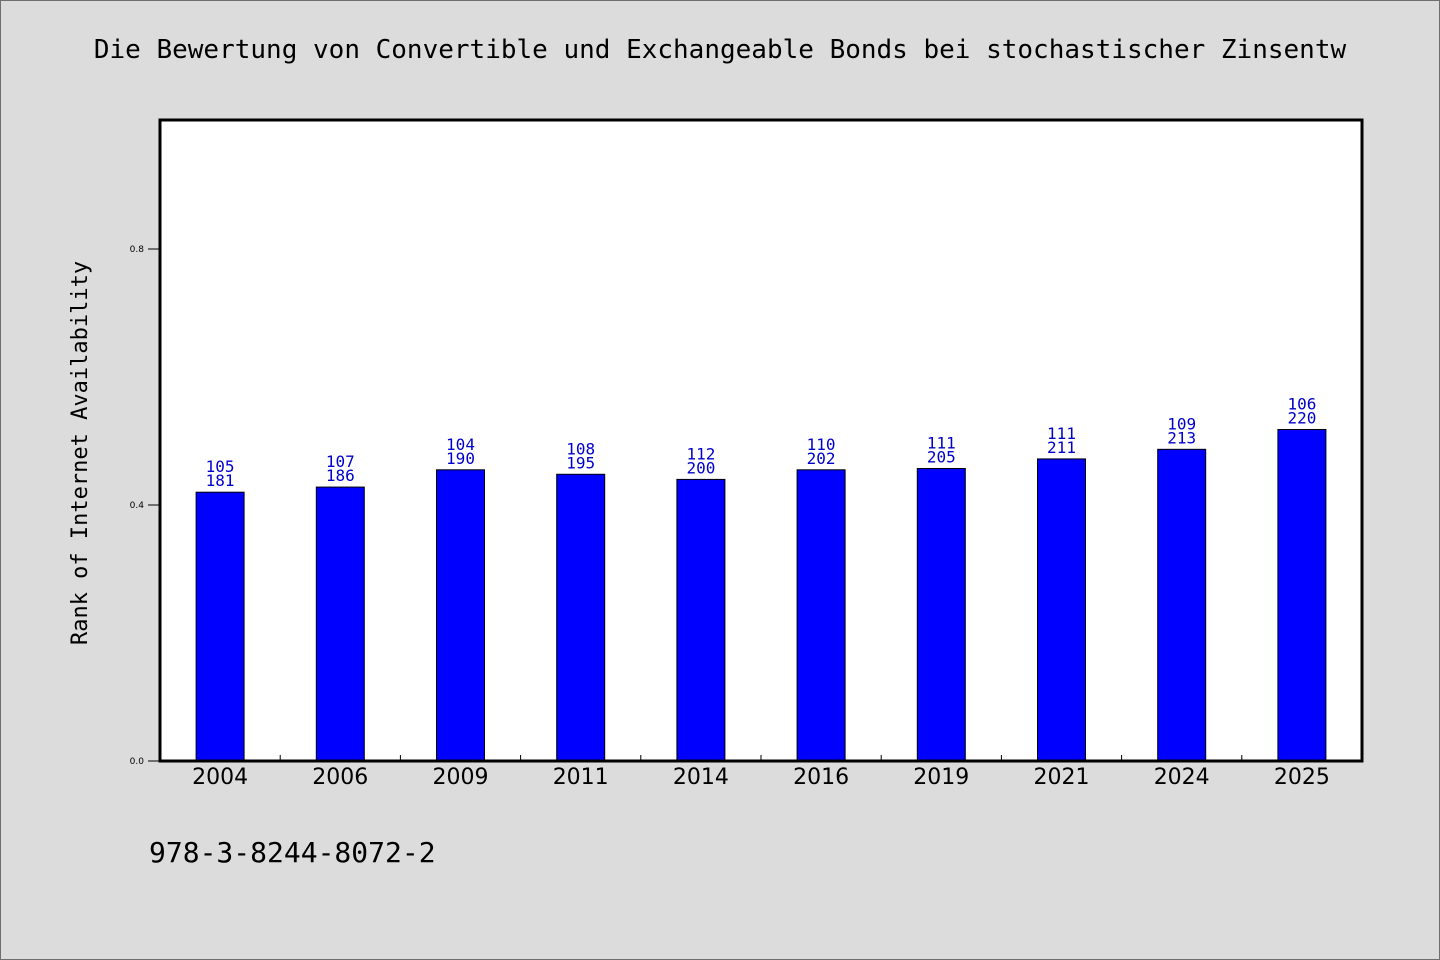  What do you see at coordinates (460, 615) in the screenshot?
I see `bar-2009` at bounding box center [460, 615].